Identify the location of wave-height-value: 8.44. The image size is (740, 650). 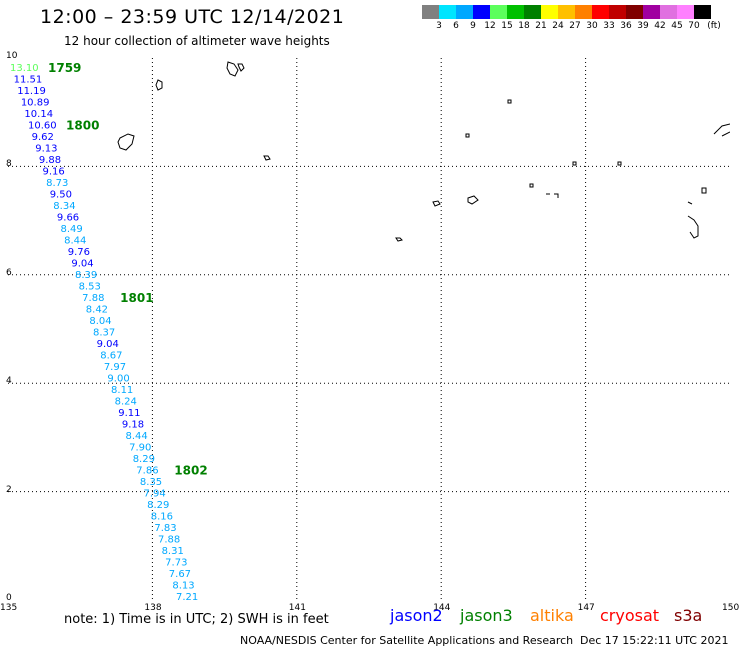
(136, 436).